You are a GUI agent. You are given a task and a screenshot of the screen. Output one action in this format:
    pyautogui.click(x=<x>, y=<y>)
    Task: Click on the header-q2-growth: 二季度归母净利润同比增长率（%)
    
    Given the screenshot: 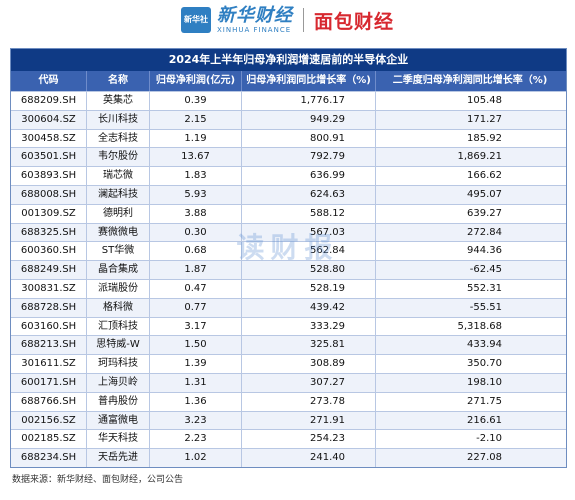 What is the action you would take?
    pyautogui.click(x=470, y=80)
    